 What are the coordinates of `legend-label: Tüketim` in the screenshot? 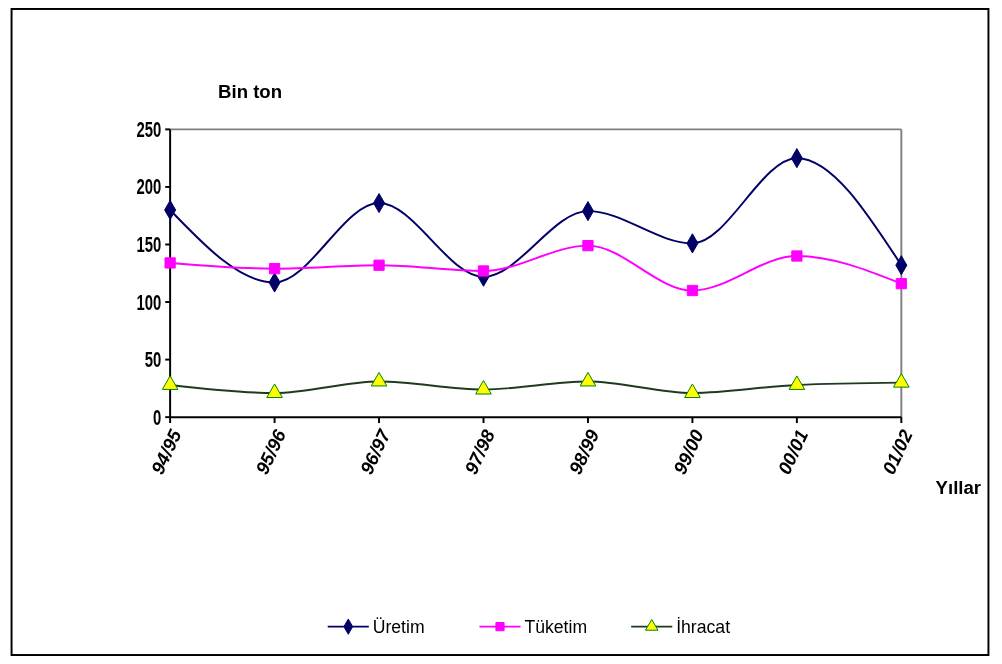 It's located at (556, 626).